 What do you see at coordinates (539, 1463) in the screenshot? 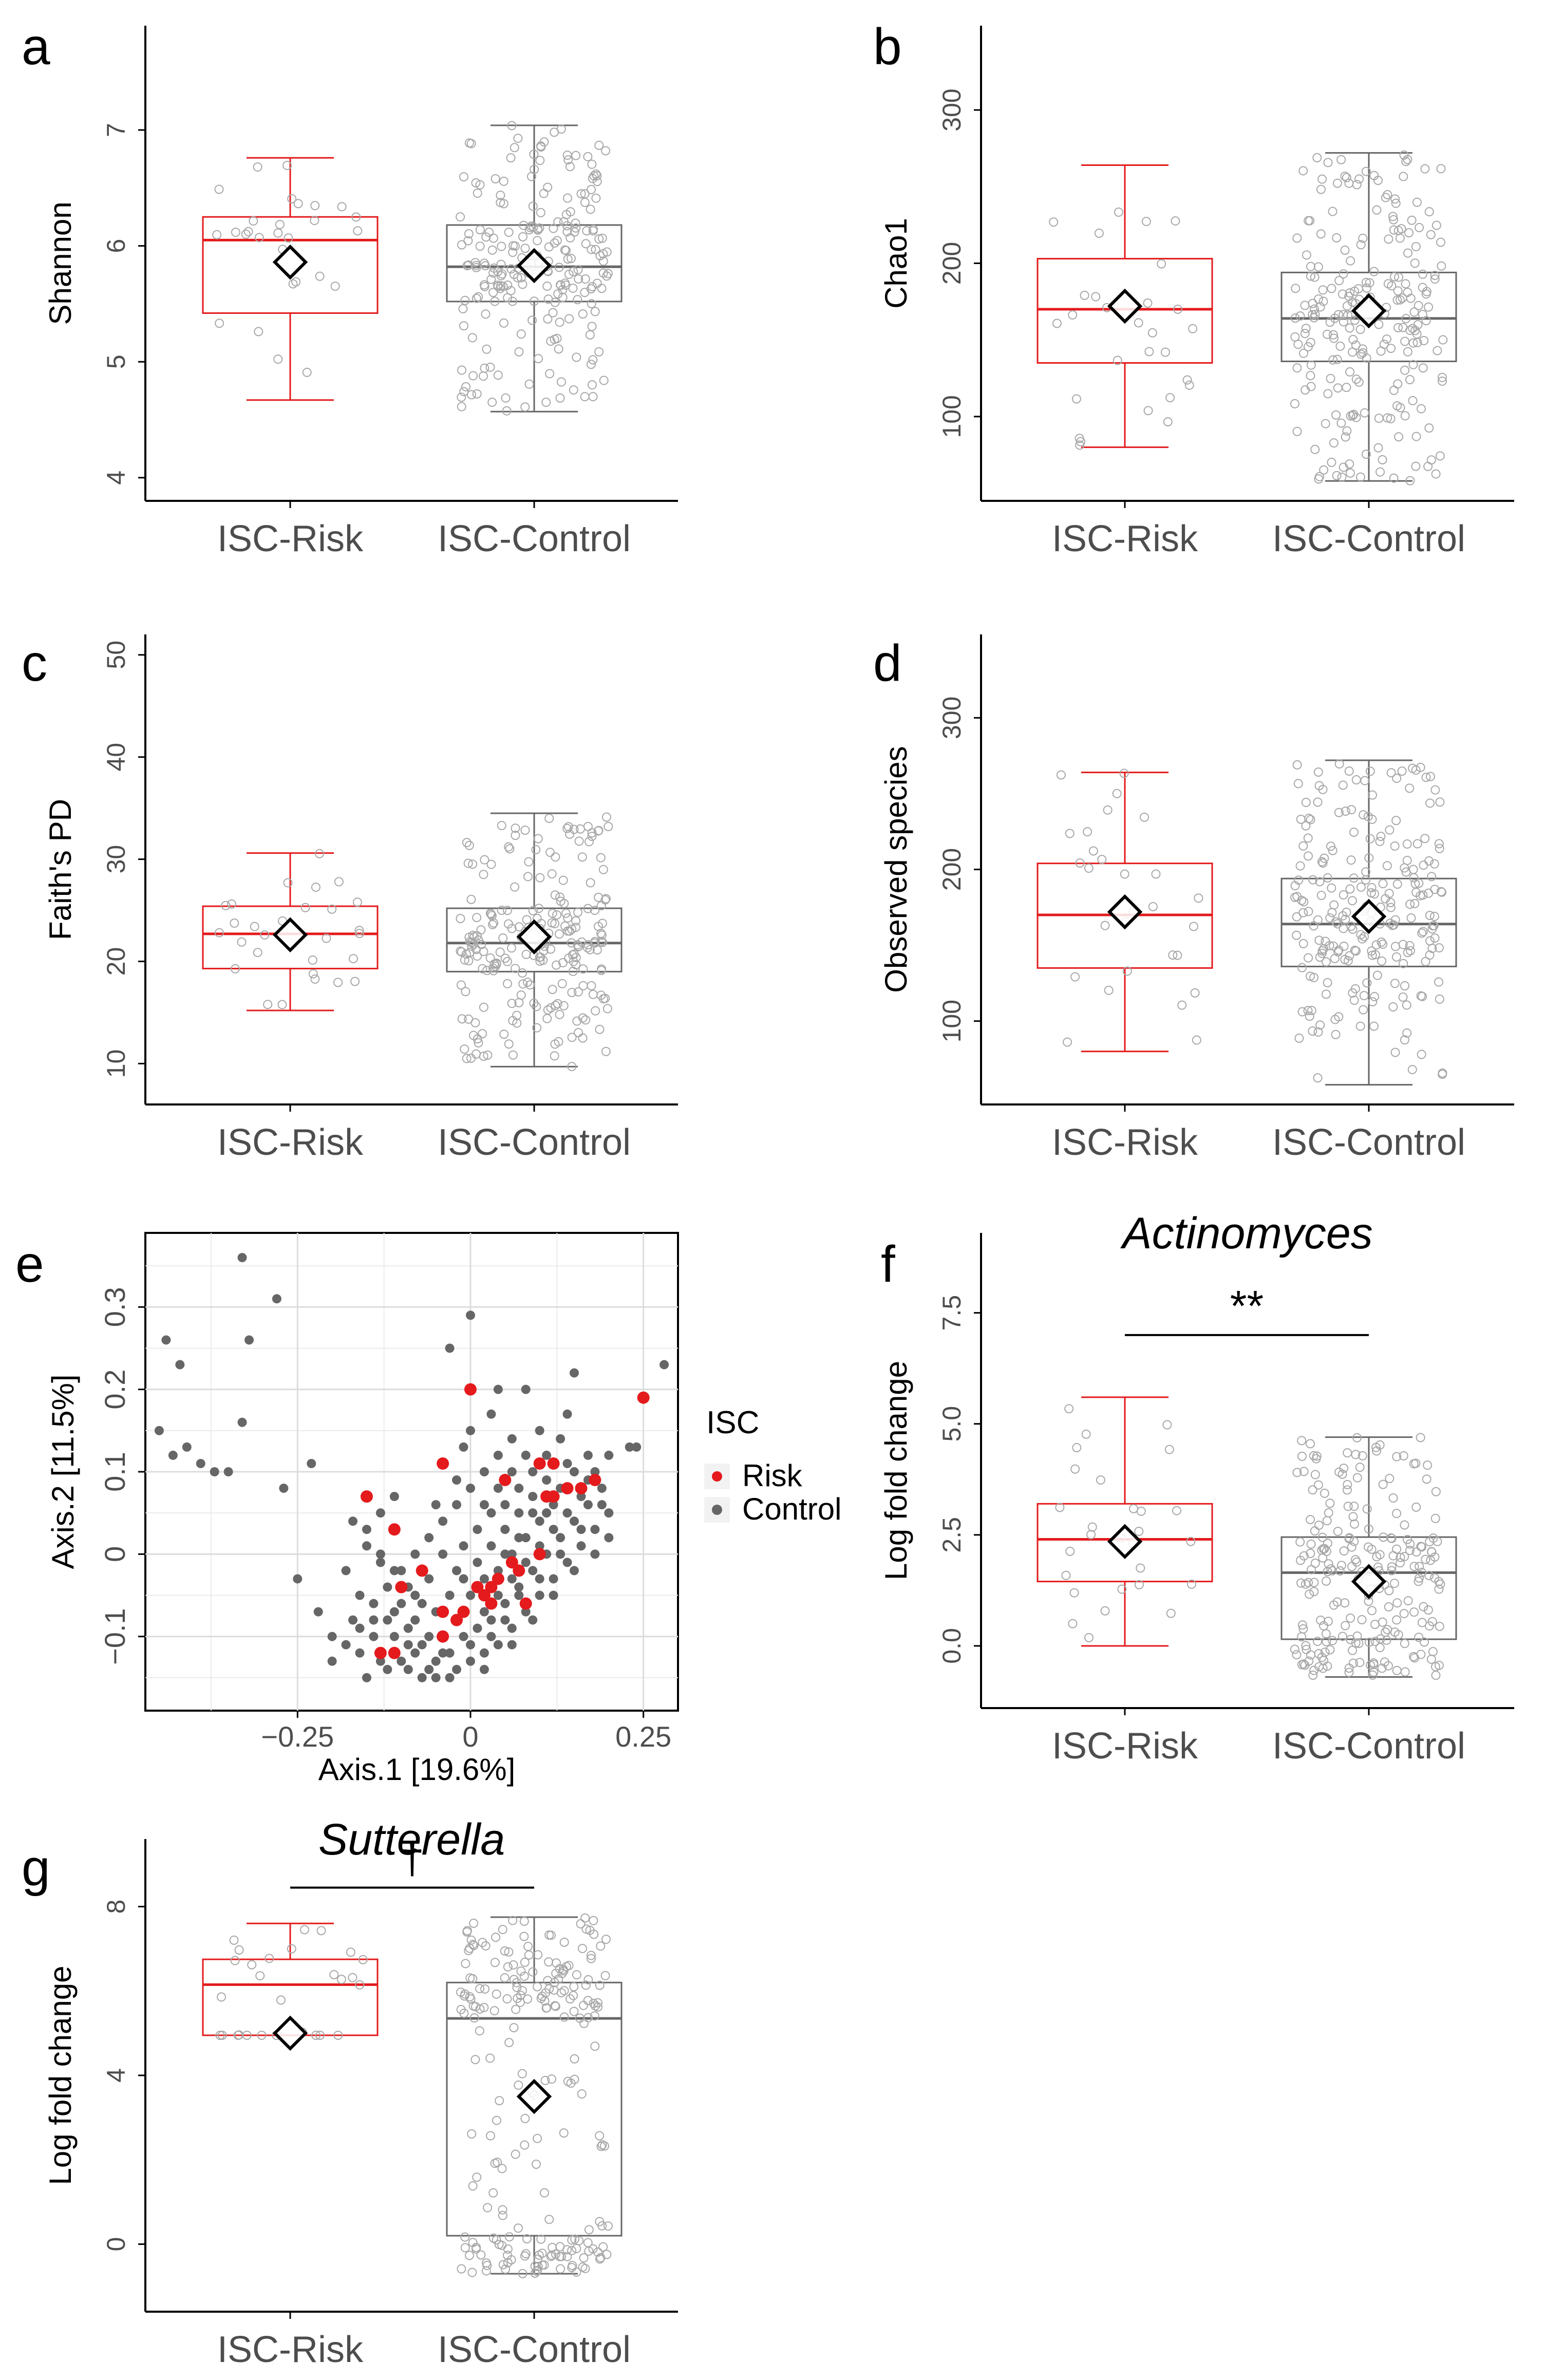
I see `scatter-point-risk` at bounding box center [539, 1463].